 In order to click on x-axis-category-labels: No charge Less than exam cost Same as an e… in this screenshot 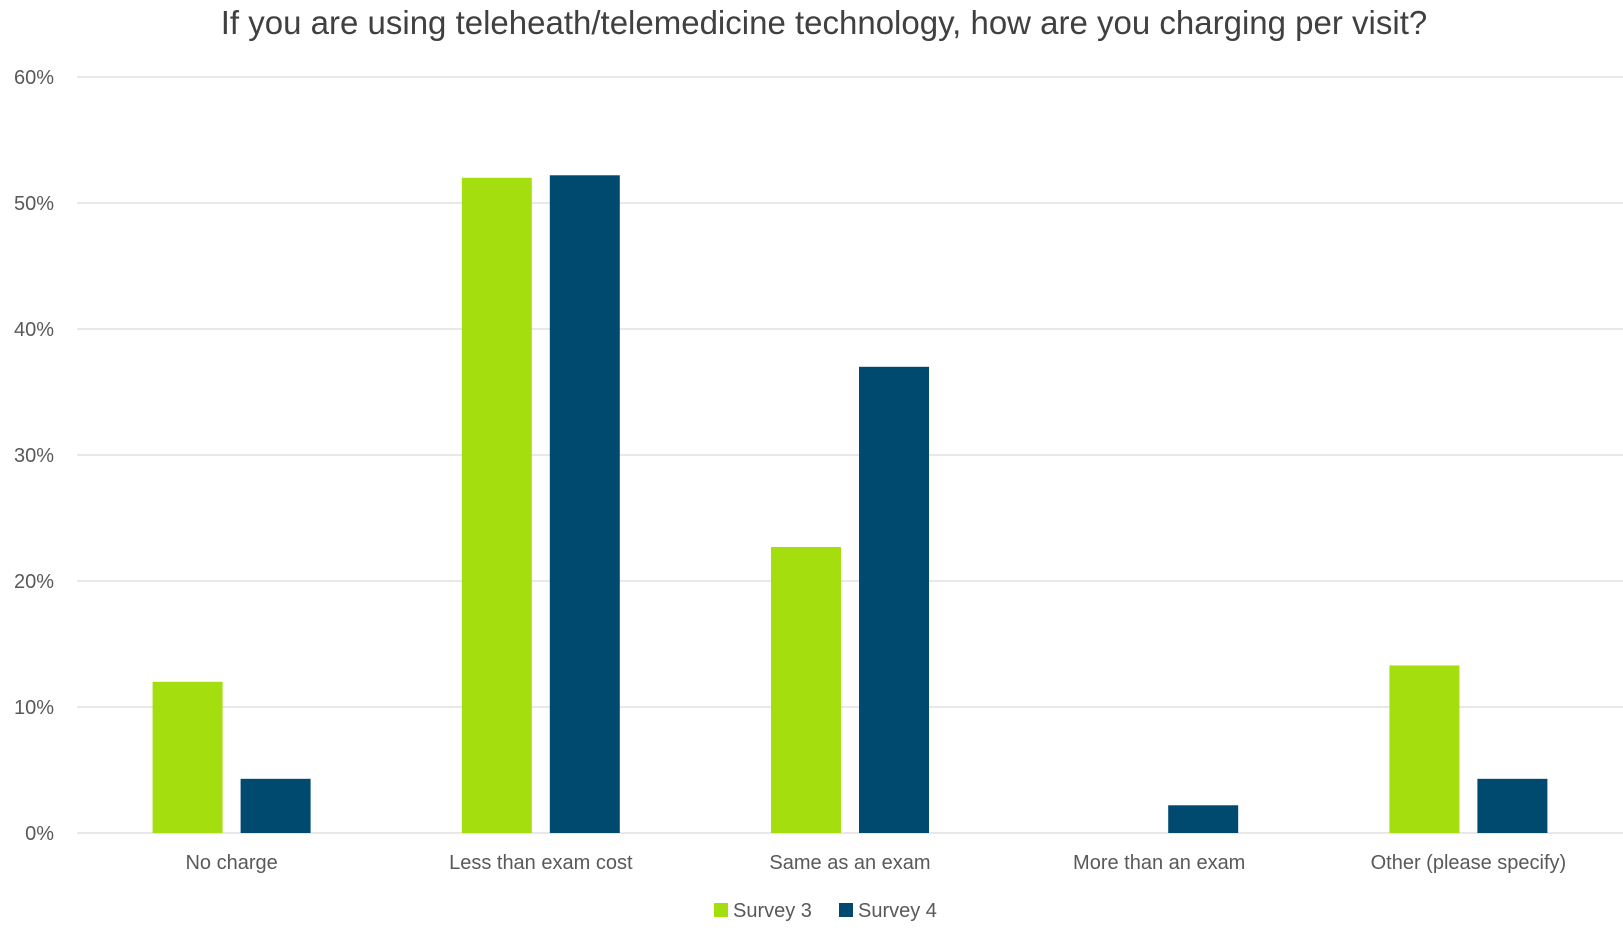, I will do `click(875, 863)`.